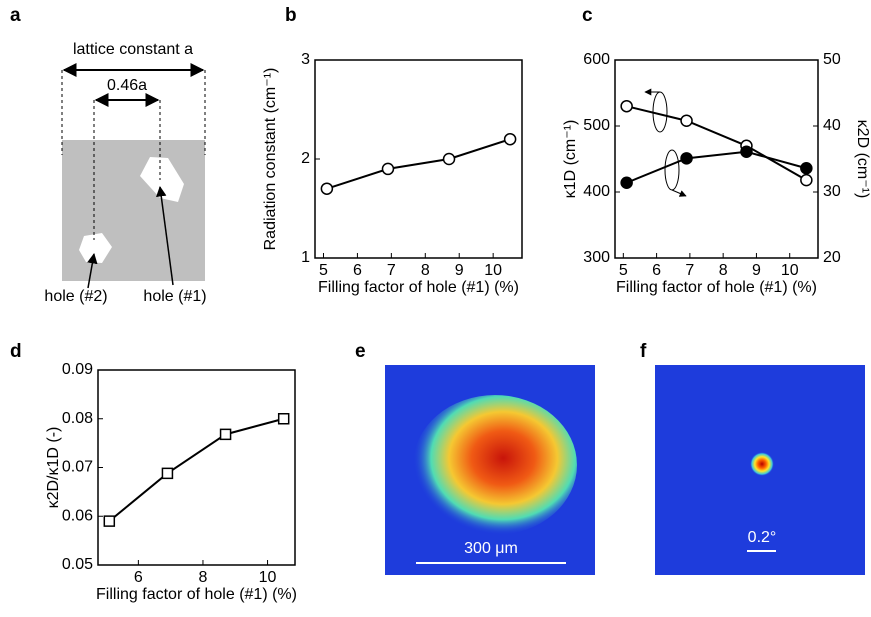 Image resolution: width=871 pixels, height=617 pixels. Describe the element at coordinates (127, 85) in the screenshot. I see `label: 0.46a` at that location.